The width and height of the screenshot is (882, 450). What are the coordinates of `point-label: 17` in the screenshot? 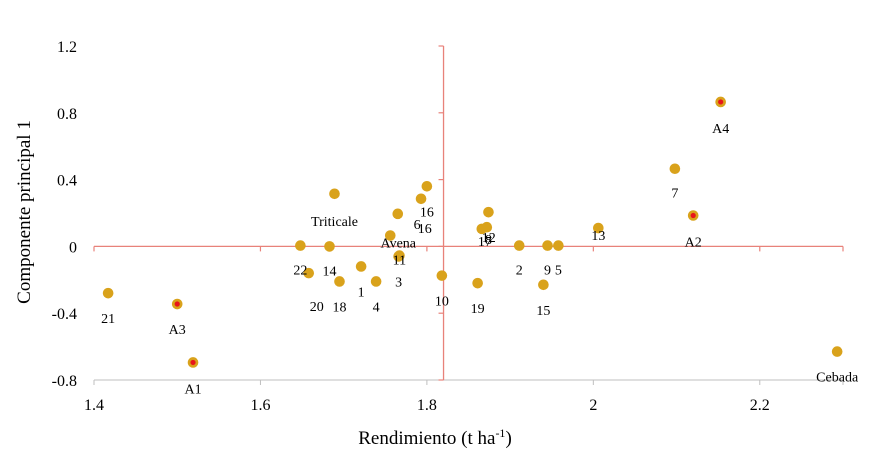 It's located at (485, 242).